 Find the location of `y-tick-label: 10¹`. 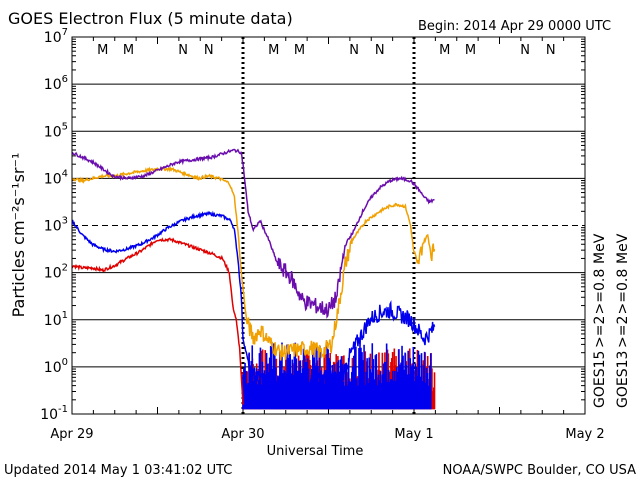

y-tick-label: 10¹ is located at coordinates (56, 319).